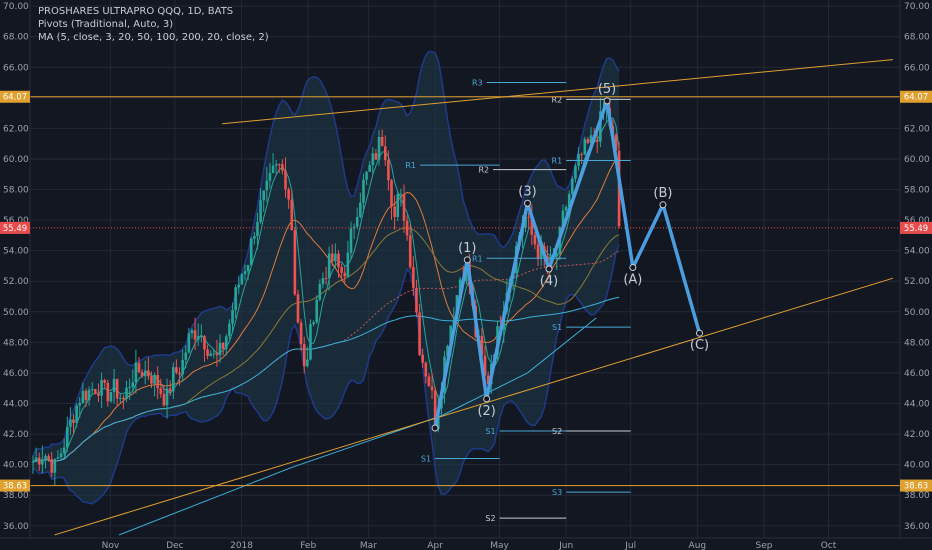 The image size is (932, 550). Describe the element at coordinates (16, 129) in the screenshot. I see `y-tick-label-left: 62.00` at that location.